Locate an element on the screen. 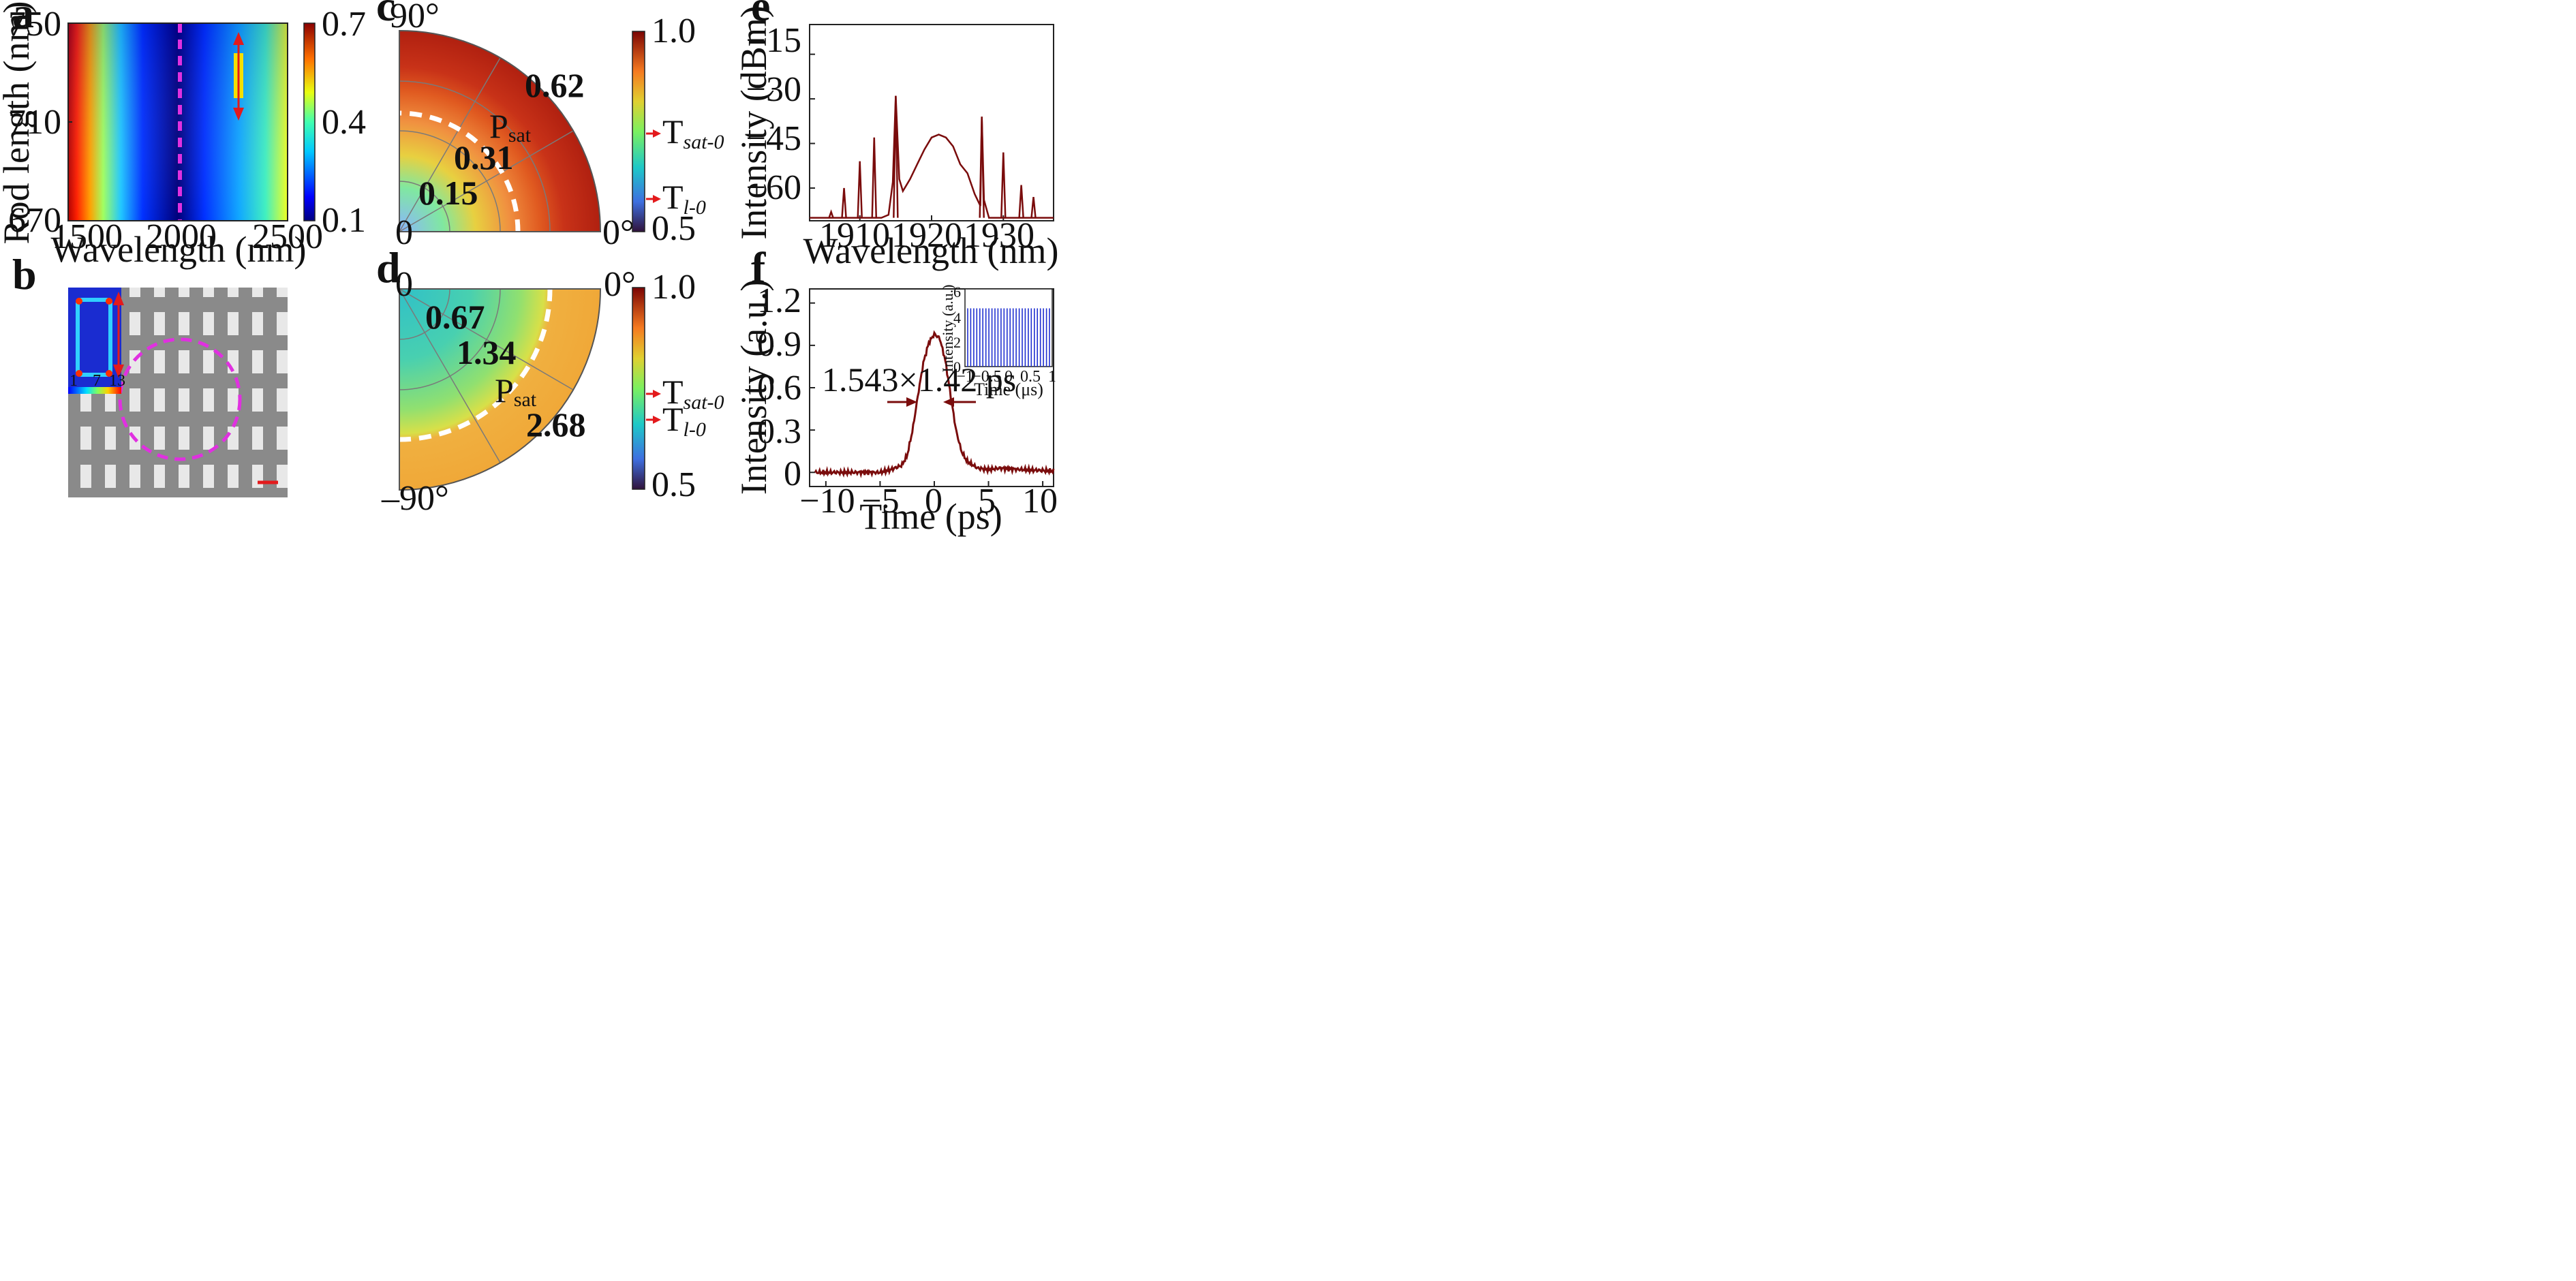 This screenshot has height=1281, width=2576. cbar-c-bottom: 0.5 is located at coordinates (673, 228).